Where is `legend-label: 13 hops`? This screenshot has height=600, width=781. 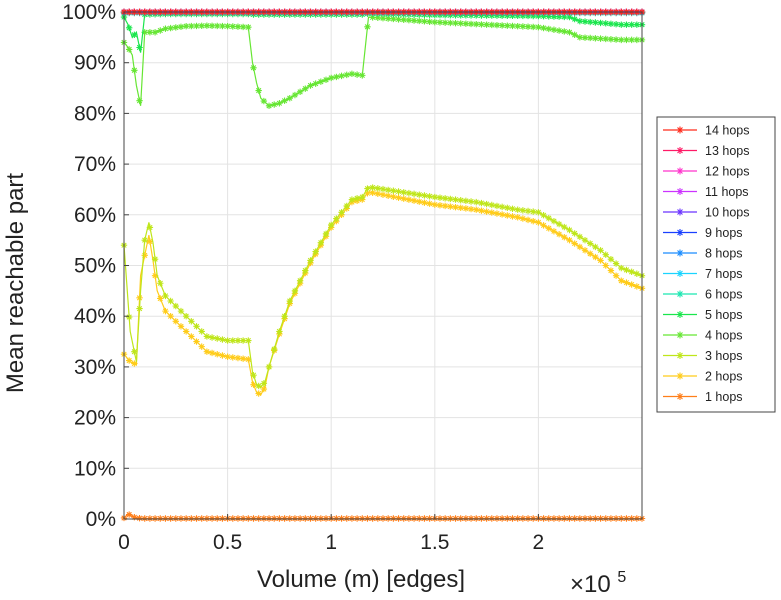
legend-label: 13 hops is located at coordinates (727, 151).